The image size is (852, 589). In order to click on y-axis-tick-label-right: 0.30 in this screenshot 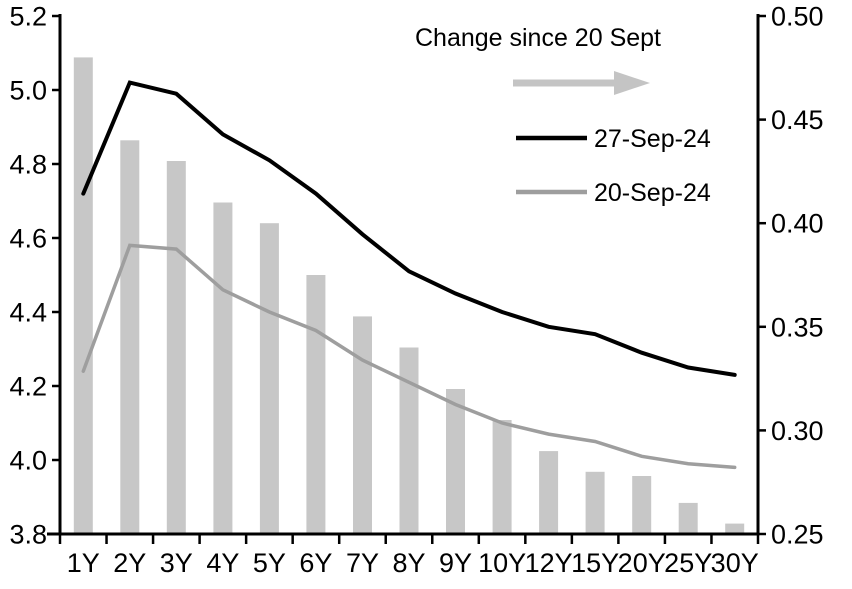, I will do `click(797, 431)`.